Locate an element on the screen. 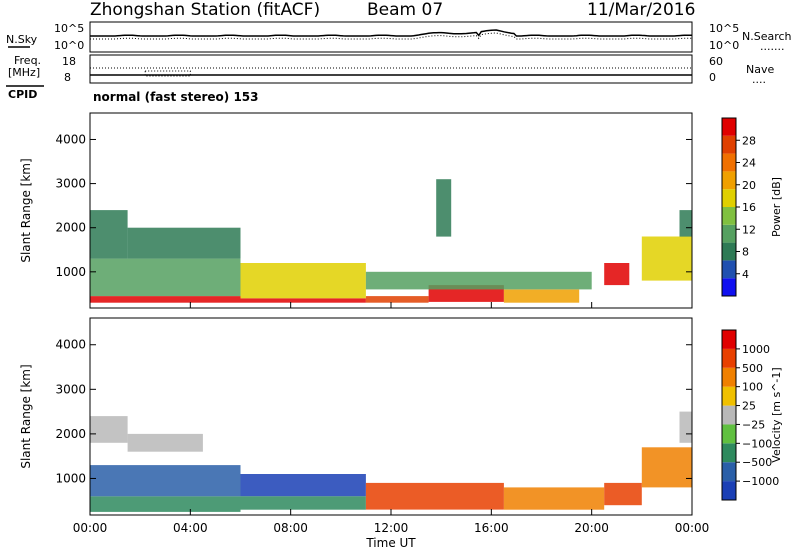 This screenshot has height=554, width=800. frequency-panel-frame is located at coordinates (391, 69).